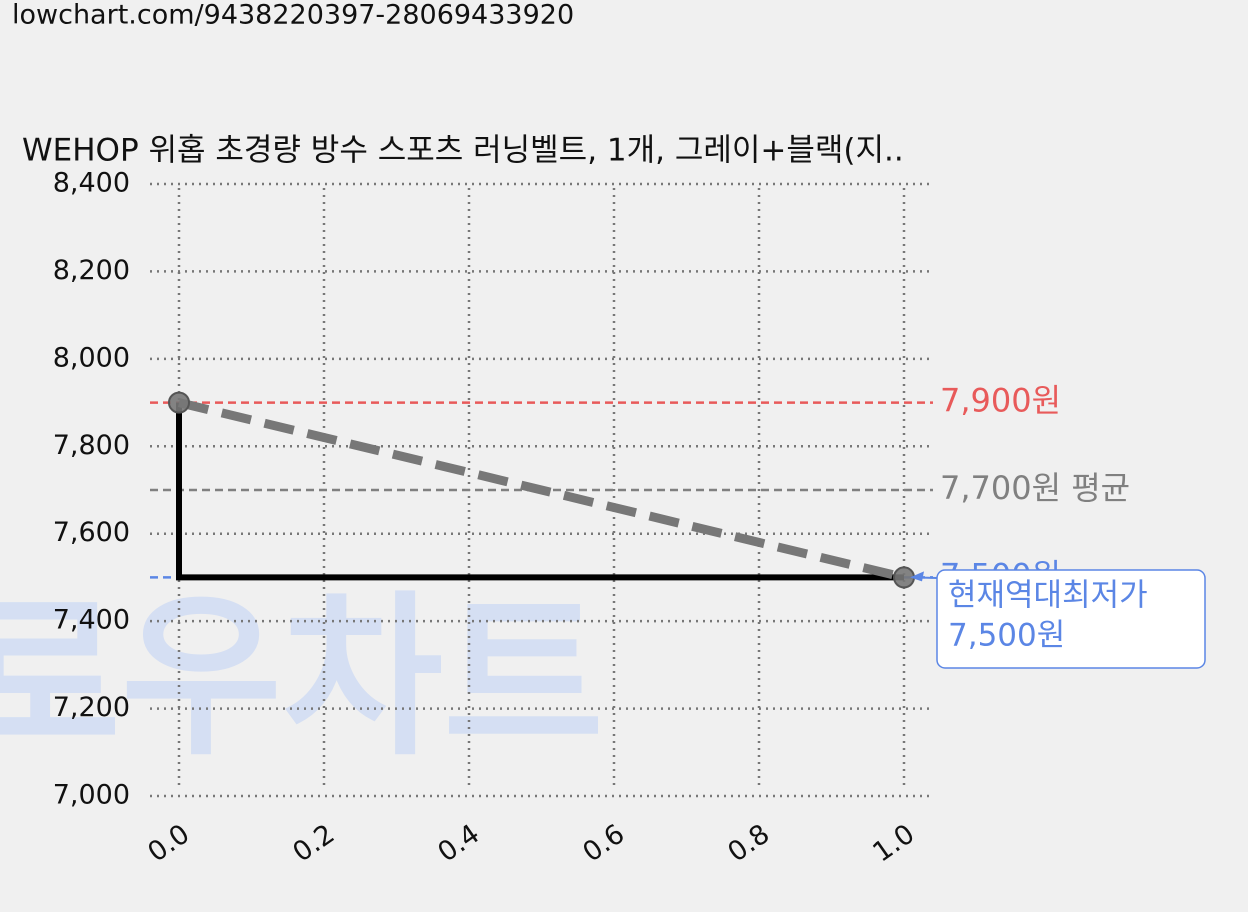  What do you see at coordinates (179, 402) in the screenshot?
I see `point-marker` at bounding box center [179, 402].